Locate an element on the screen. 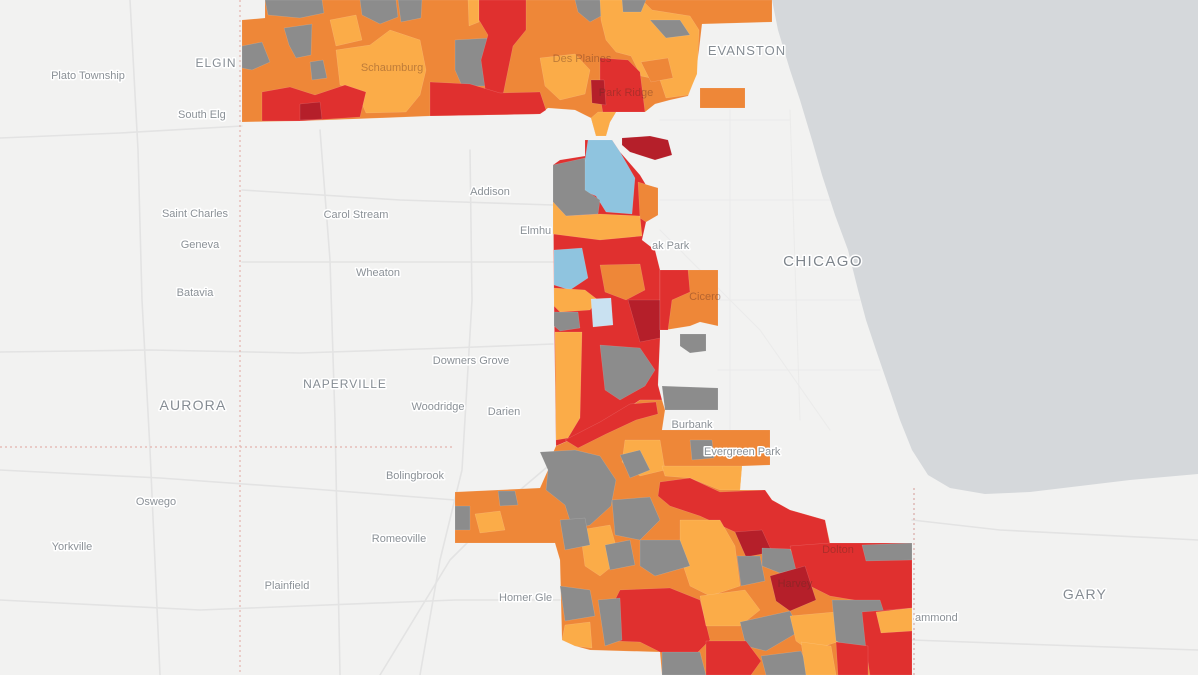 The height and width of the screenshot is (675, 1198). place-label-carol-stream: Carol Stream is located at coordinates (356, 215).